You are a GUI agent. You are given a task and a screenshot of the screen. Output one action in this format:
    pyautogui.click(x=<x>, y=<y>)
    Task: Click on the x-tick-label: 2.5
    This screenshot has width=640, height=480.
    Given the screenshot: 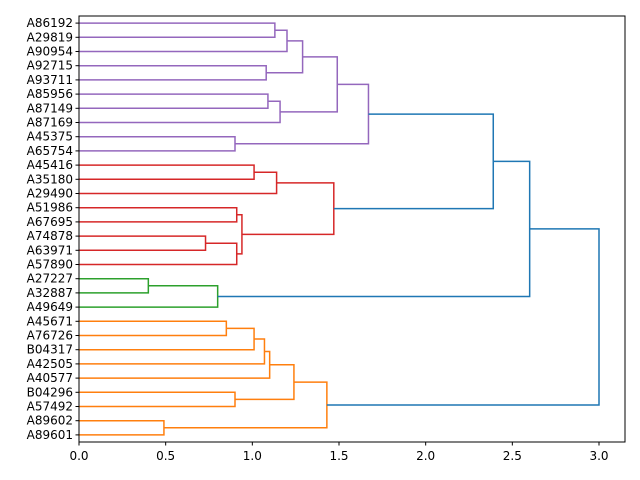 What is the action you would take?
    pyautogui.click(x=512, y=456)
    